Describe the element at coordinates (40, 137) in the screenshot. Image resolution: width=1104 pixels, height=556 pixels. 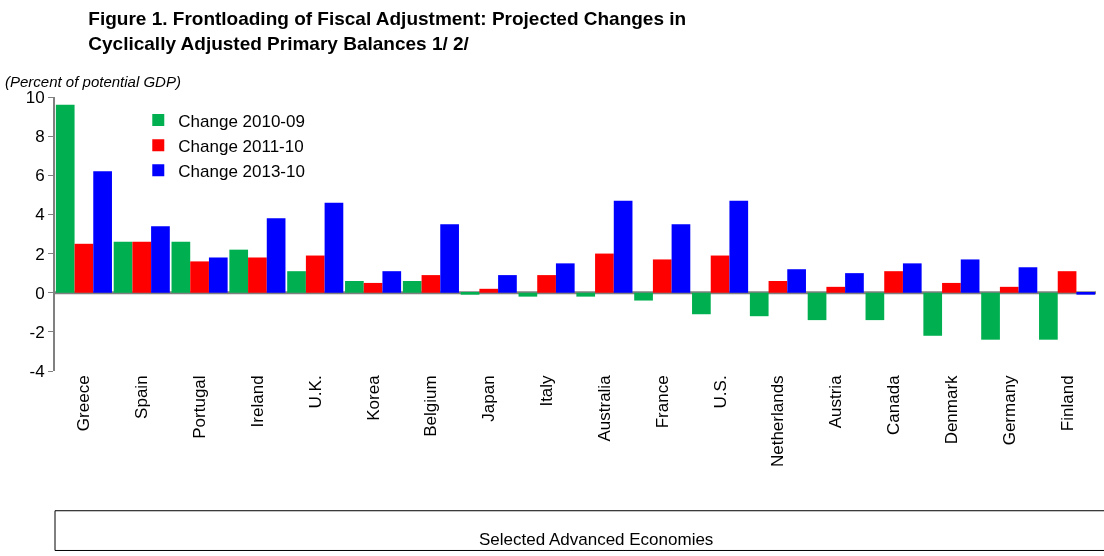
I see `y-tick-label: 8` at that location.